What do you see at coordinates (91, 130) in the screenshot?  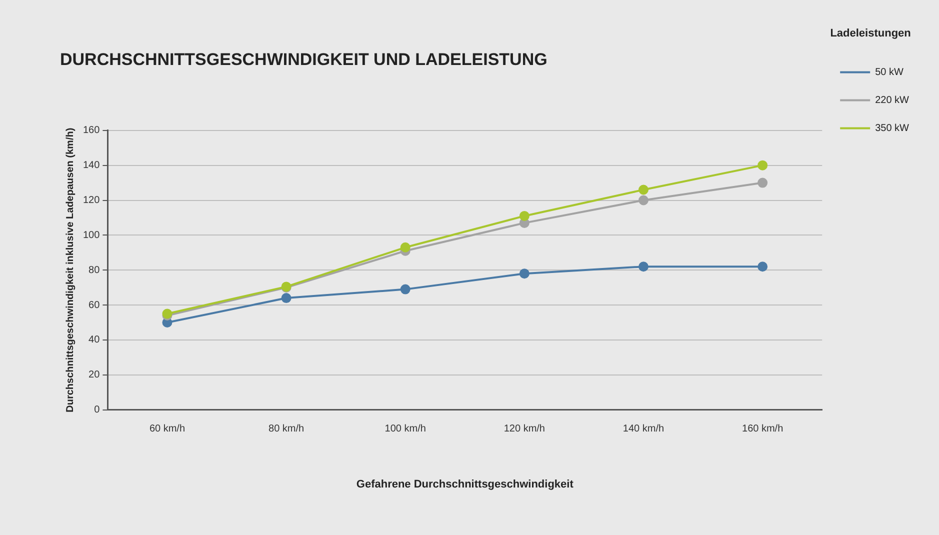 I see `y-tick-label: 160` at bounding box center [91, 130].